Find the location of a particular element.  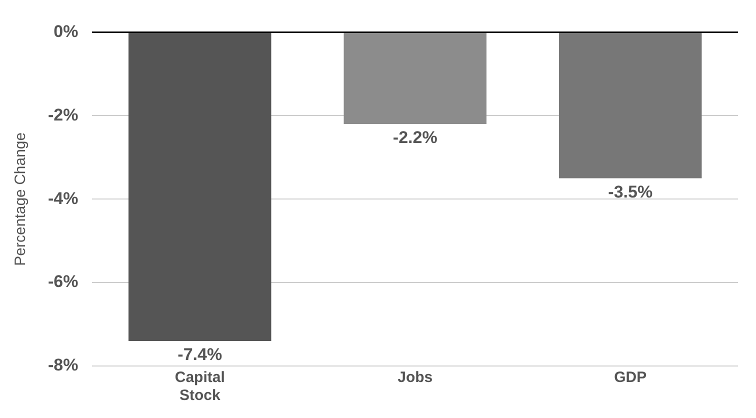

y-tick-label: -4% is located at coordinates (63, 198).